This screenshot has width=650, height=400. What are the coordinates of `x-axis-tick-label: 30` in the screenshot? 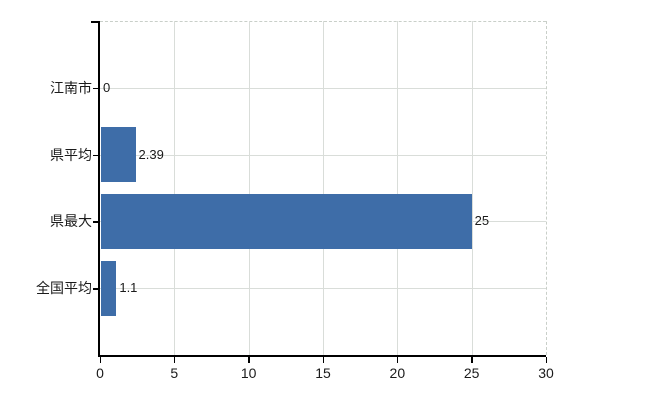 It's located at (546, 373).